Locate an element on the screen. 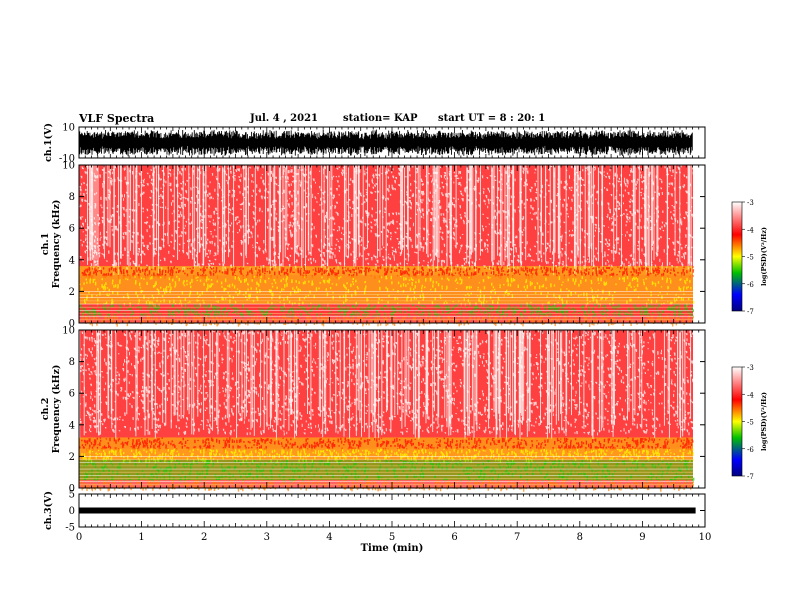  y-tick-label: -10 is located at coordinates (67, 159).